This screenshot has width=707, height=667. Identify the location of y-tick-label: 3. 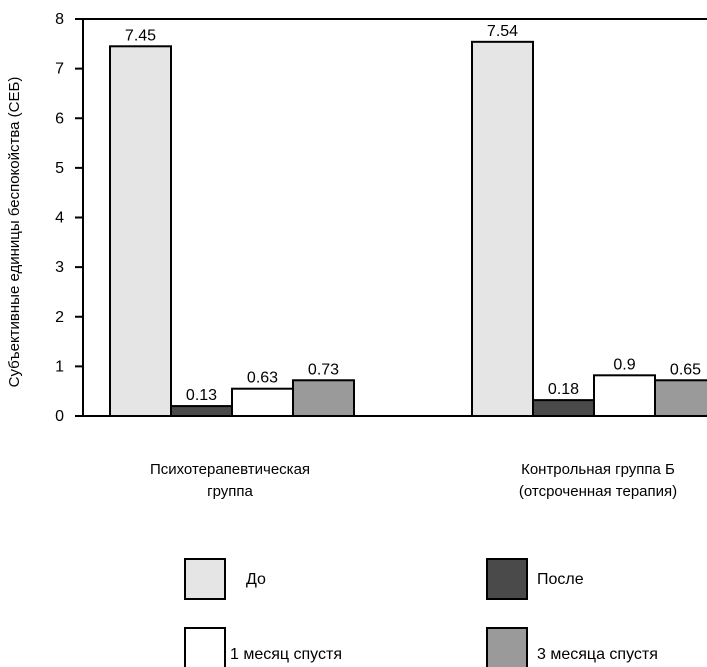
(59, 267).